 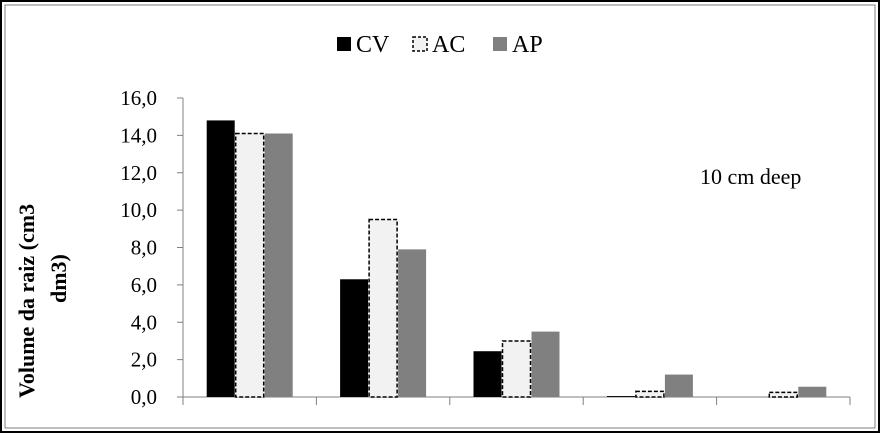 I want to click on legend-label-ap: AP, so click(x=527, y=45).